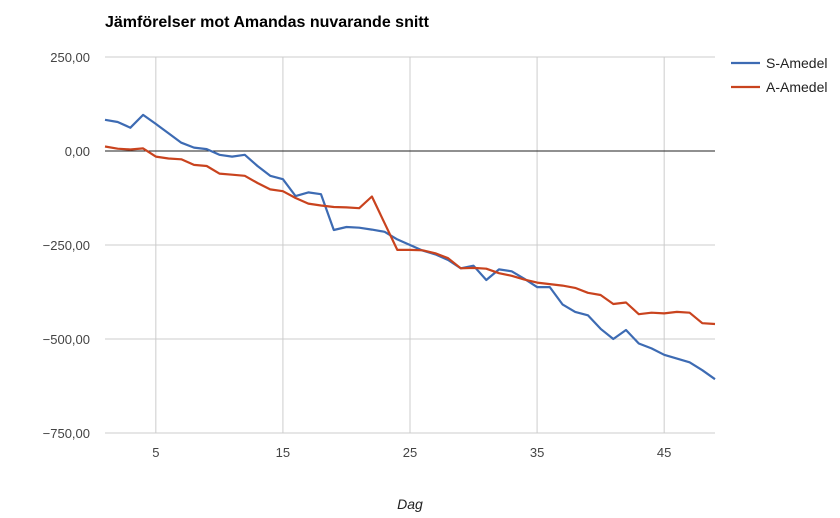 The height and width of the screenshot is (518, 840). I want to click on x-tick-label: 45, so click(664, 452).